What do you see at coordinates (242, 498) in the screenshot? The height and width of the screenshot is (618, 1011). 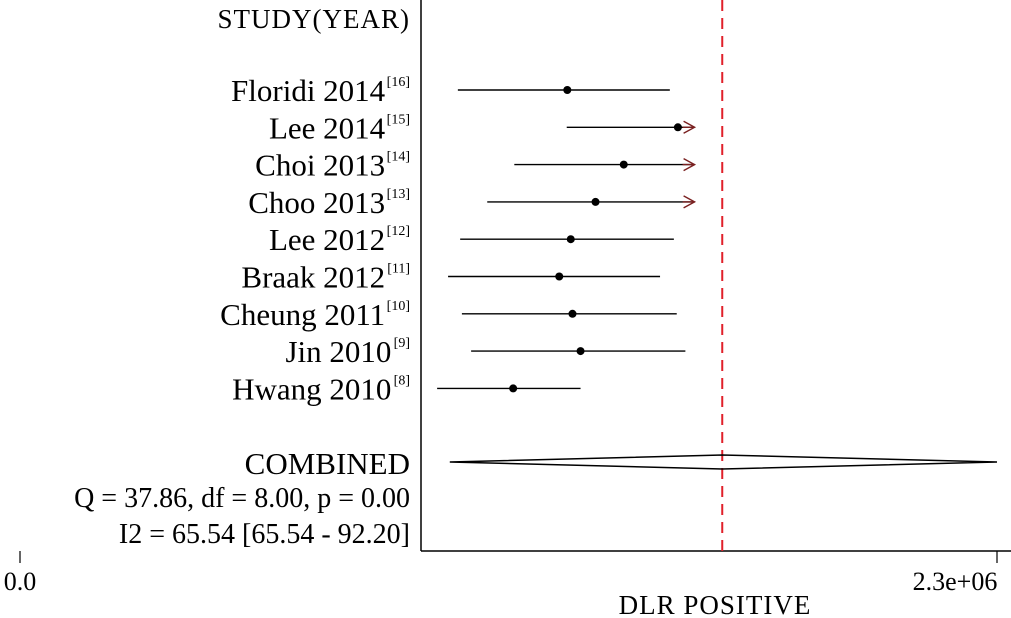 I see `heterogeneity-stats-q: Q = 37.86, df = 8.00, p = 0.00` at bounding box center [242, 498].